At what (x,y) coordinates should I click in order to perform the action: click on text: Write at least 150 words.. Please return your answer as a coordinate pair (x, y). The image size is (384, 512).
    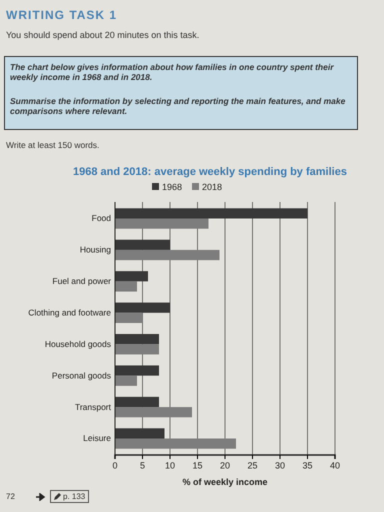
    Looking at the image, I should click on (53, 145).